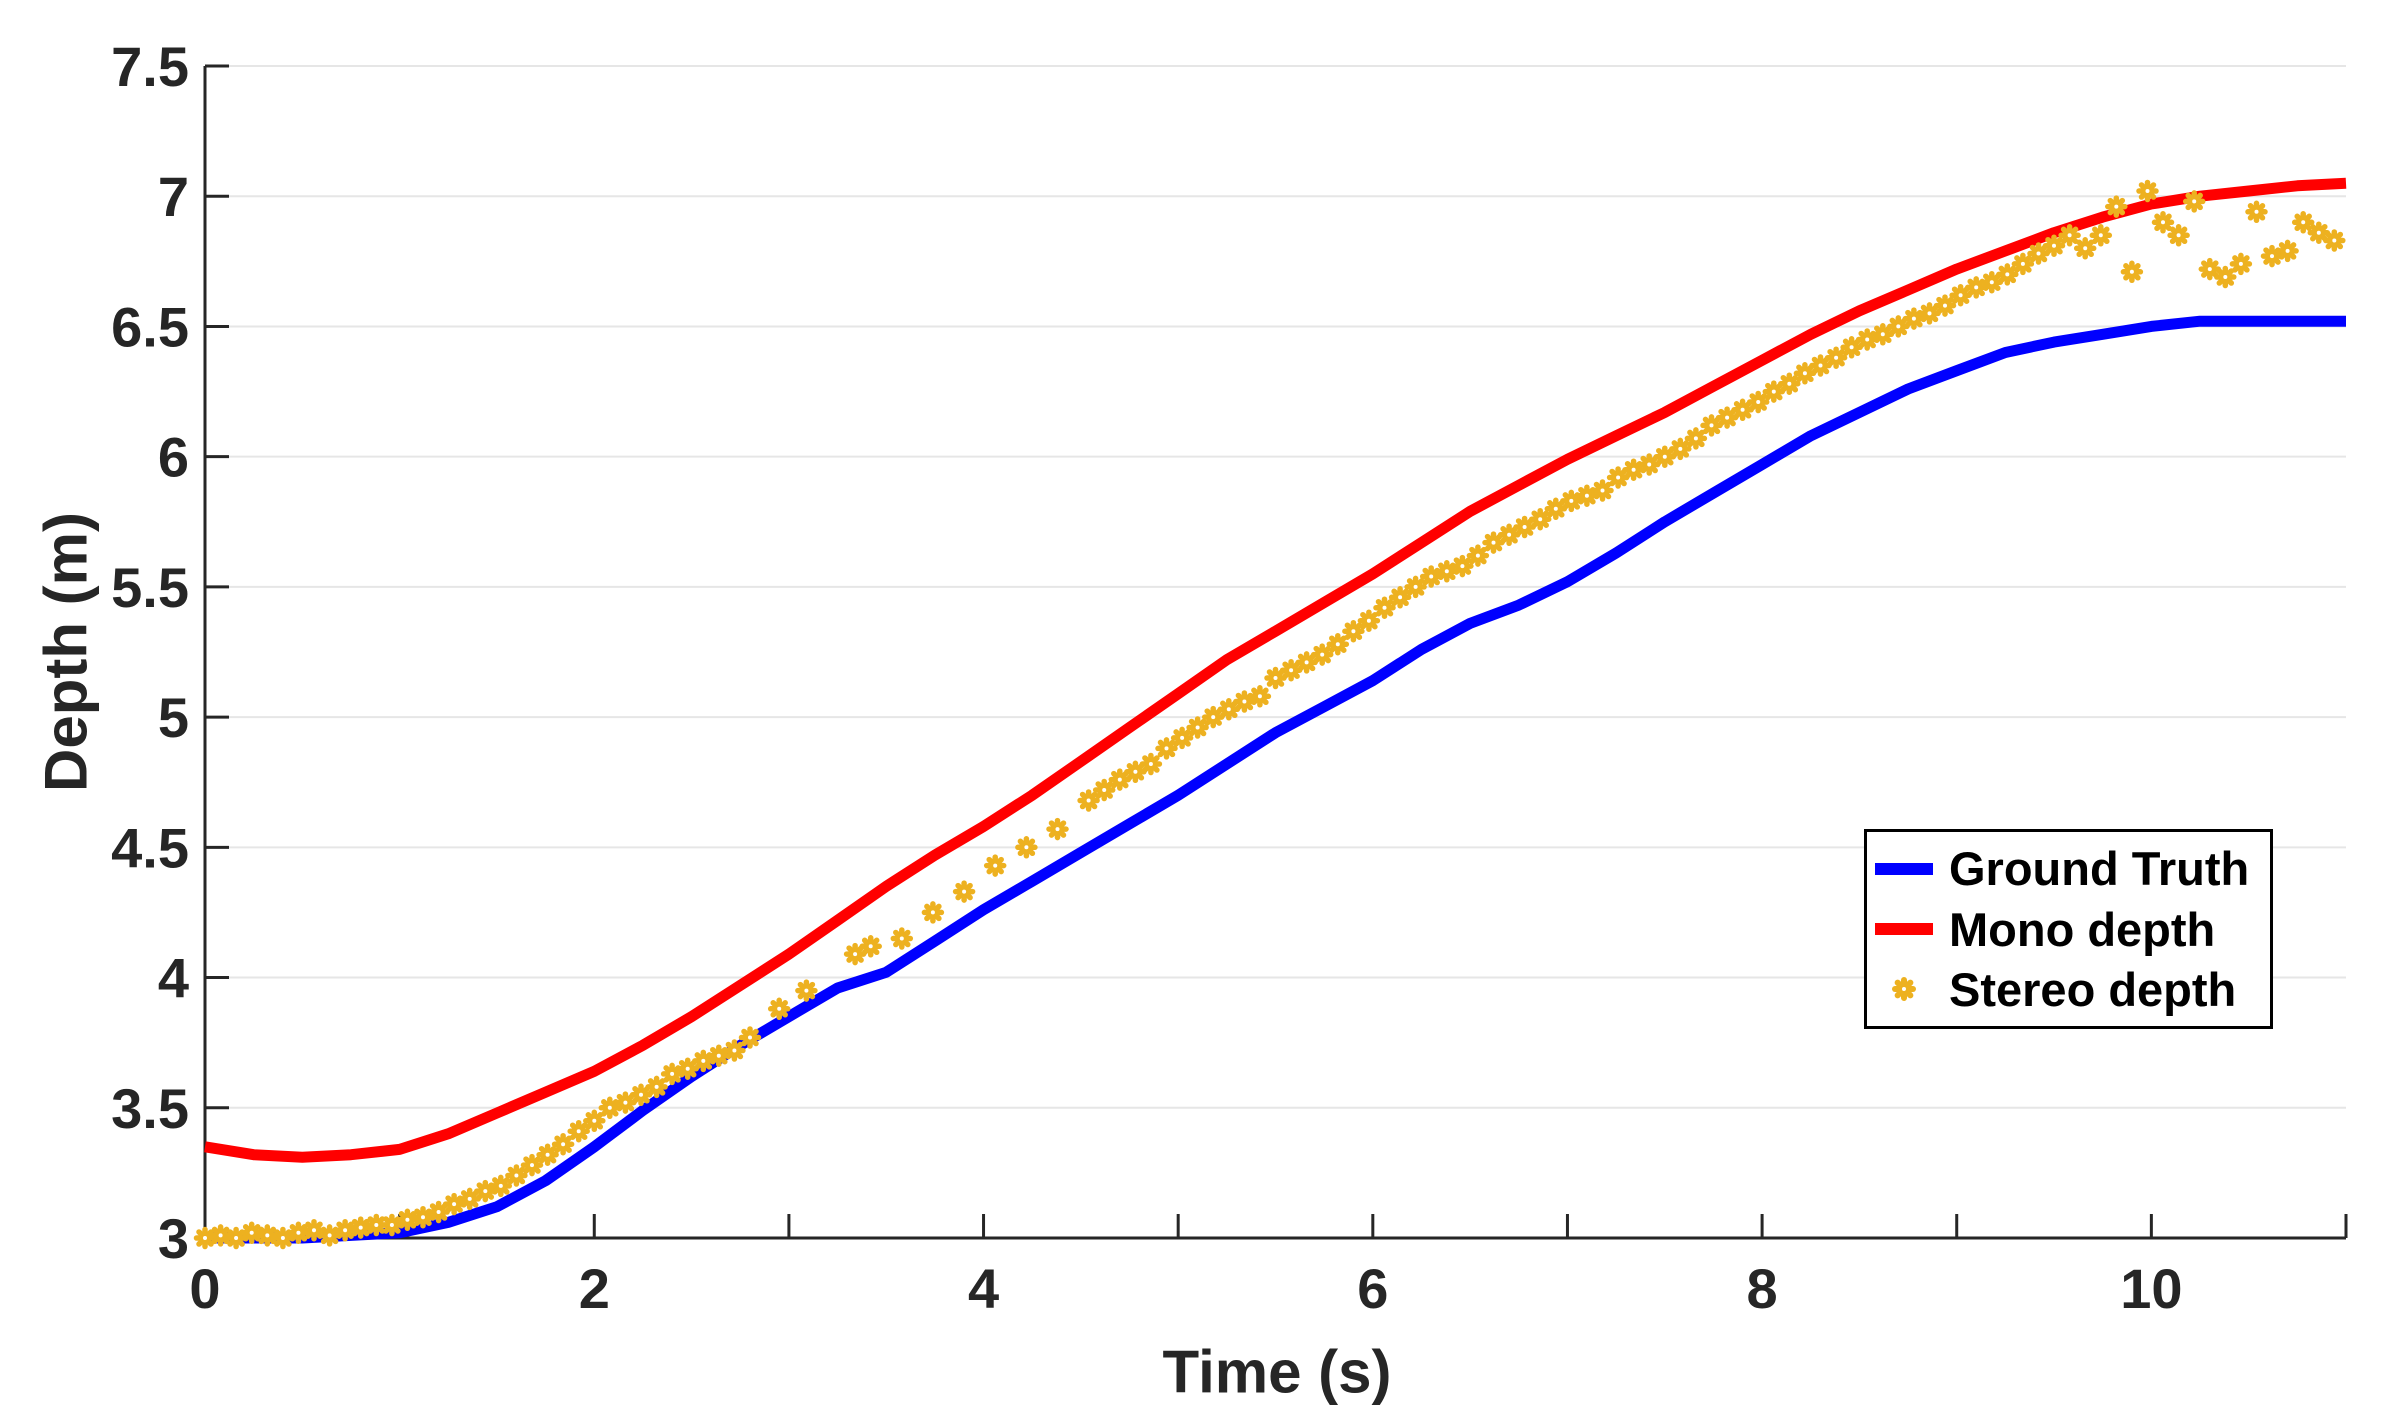  What do you see at coordinates (1277, 1372) in the screenshot?
I see `x-axis-label: Time (s)` at bounding box center [1277, 1372].